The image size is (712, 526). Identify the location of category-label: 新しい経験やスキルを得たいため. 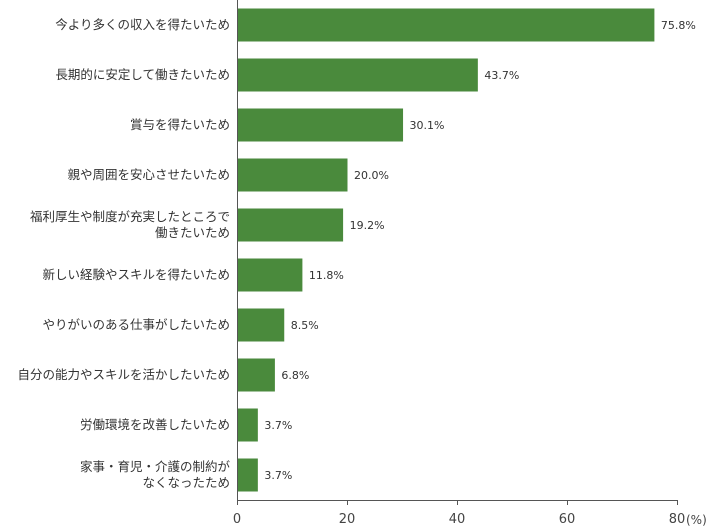
(136, 274).